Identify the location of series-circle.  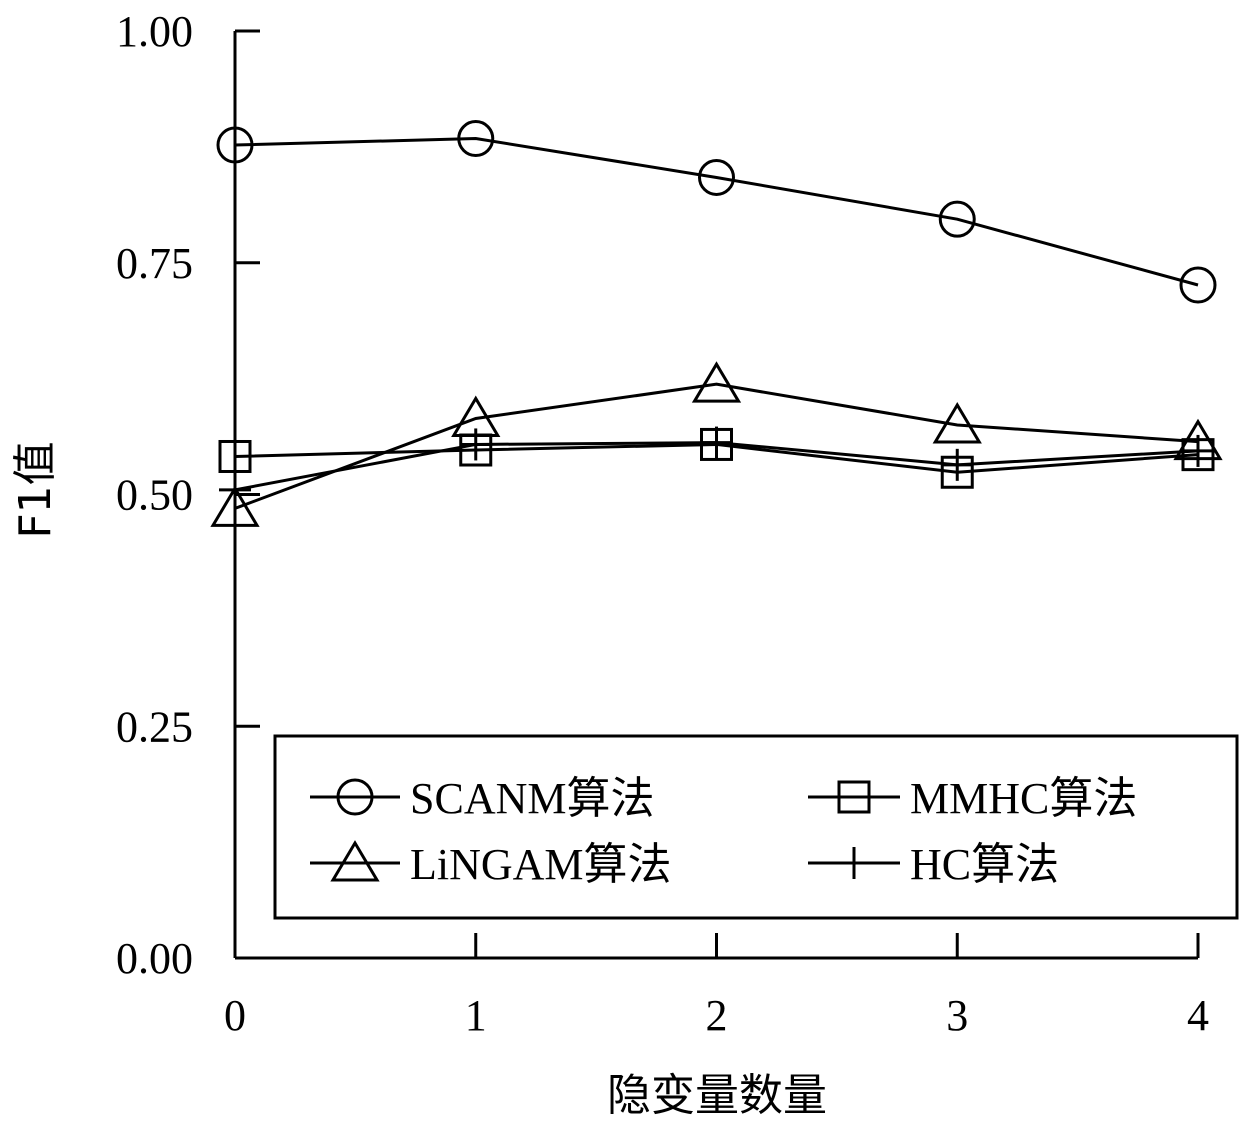
(716, 212).